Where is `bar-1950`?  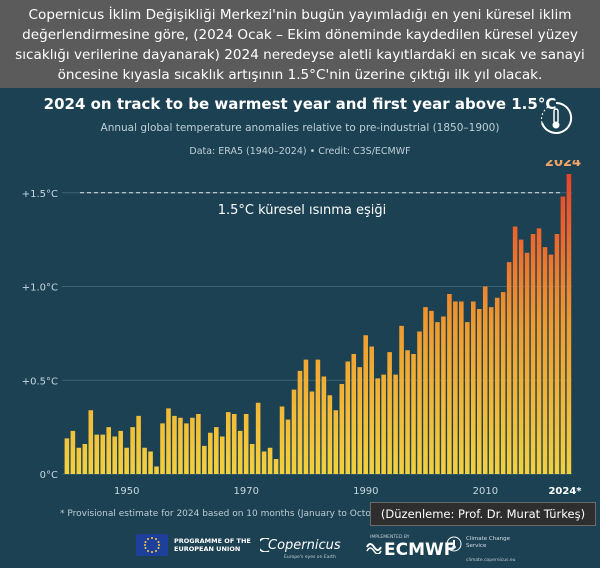 bar-1950 is located at coordinates (126, 460).